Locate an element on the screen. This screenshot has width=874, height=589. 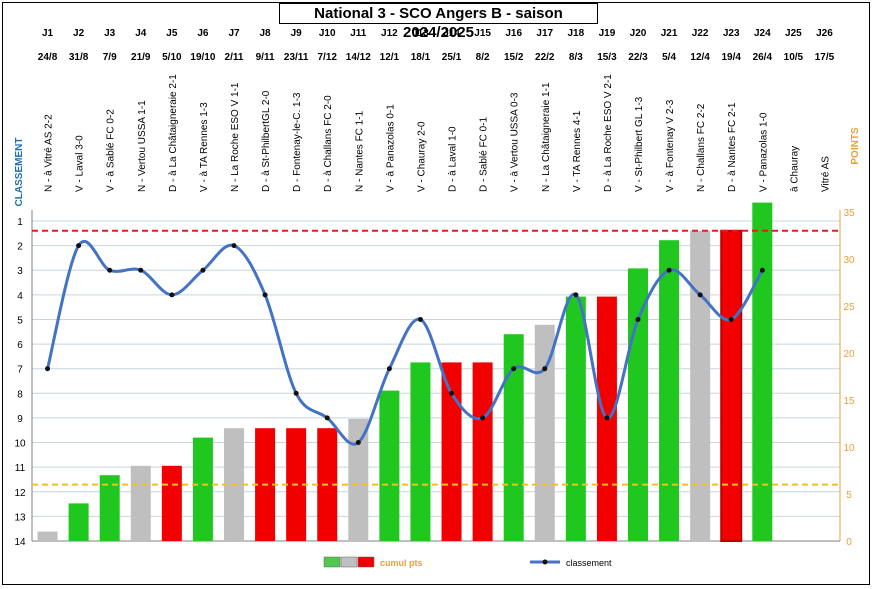
match-label: à Chauray is located at coordinates (794, 169).